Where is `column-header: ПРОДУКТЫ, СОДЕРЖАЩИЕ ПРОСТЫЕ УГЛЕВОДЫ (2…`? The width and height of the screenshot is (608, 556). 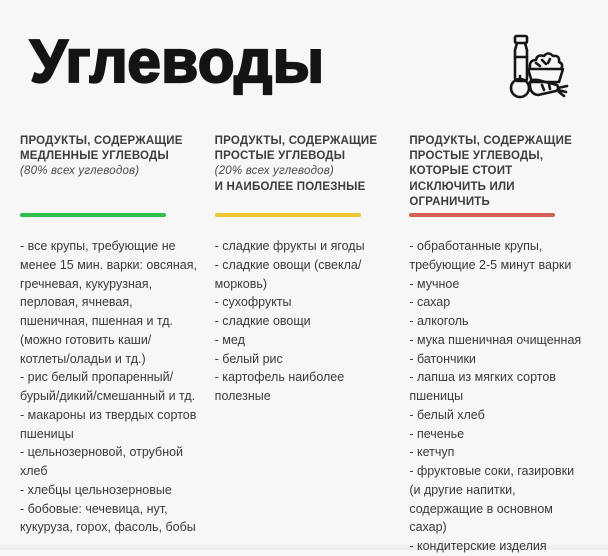
column-header: ПРОДУКТЫ, СОДЕРЖАЩИЕ ПРОСТЫЕ УГЛЕВОДЫ (2… is located at coordinates (304, 172).